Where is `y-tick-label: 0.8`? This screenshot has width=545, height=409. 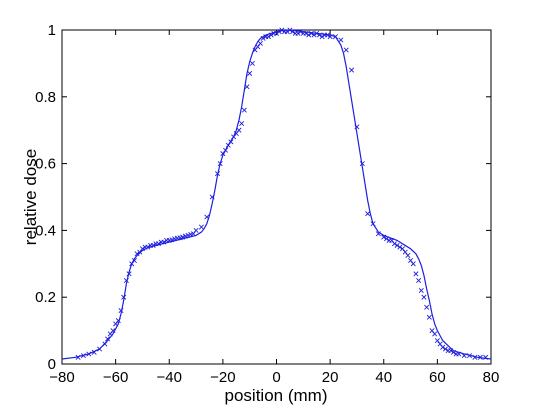
y-tick-label: 0.8 is located at coordinates (45, 97).